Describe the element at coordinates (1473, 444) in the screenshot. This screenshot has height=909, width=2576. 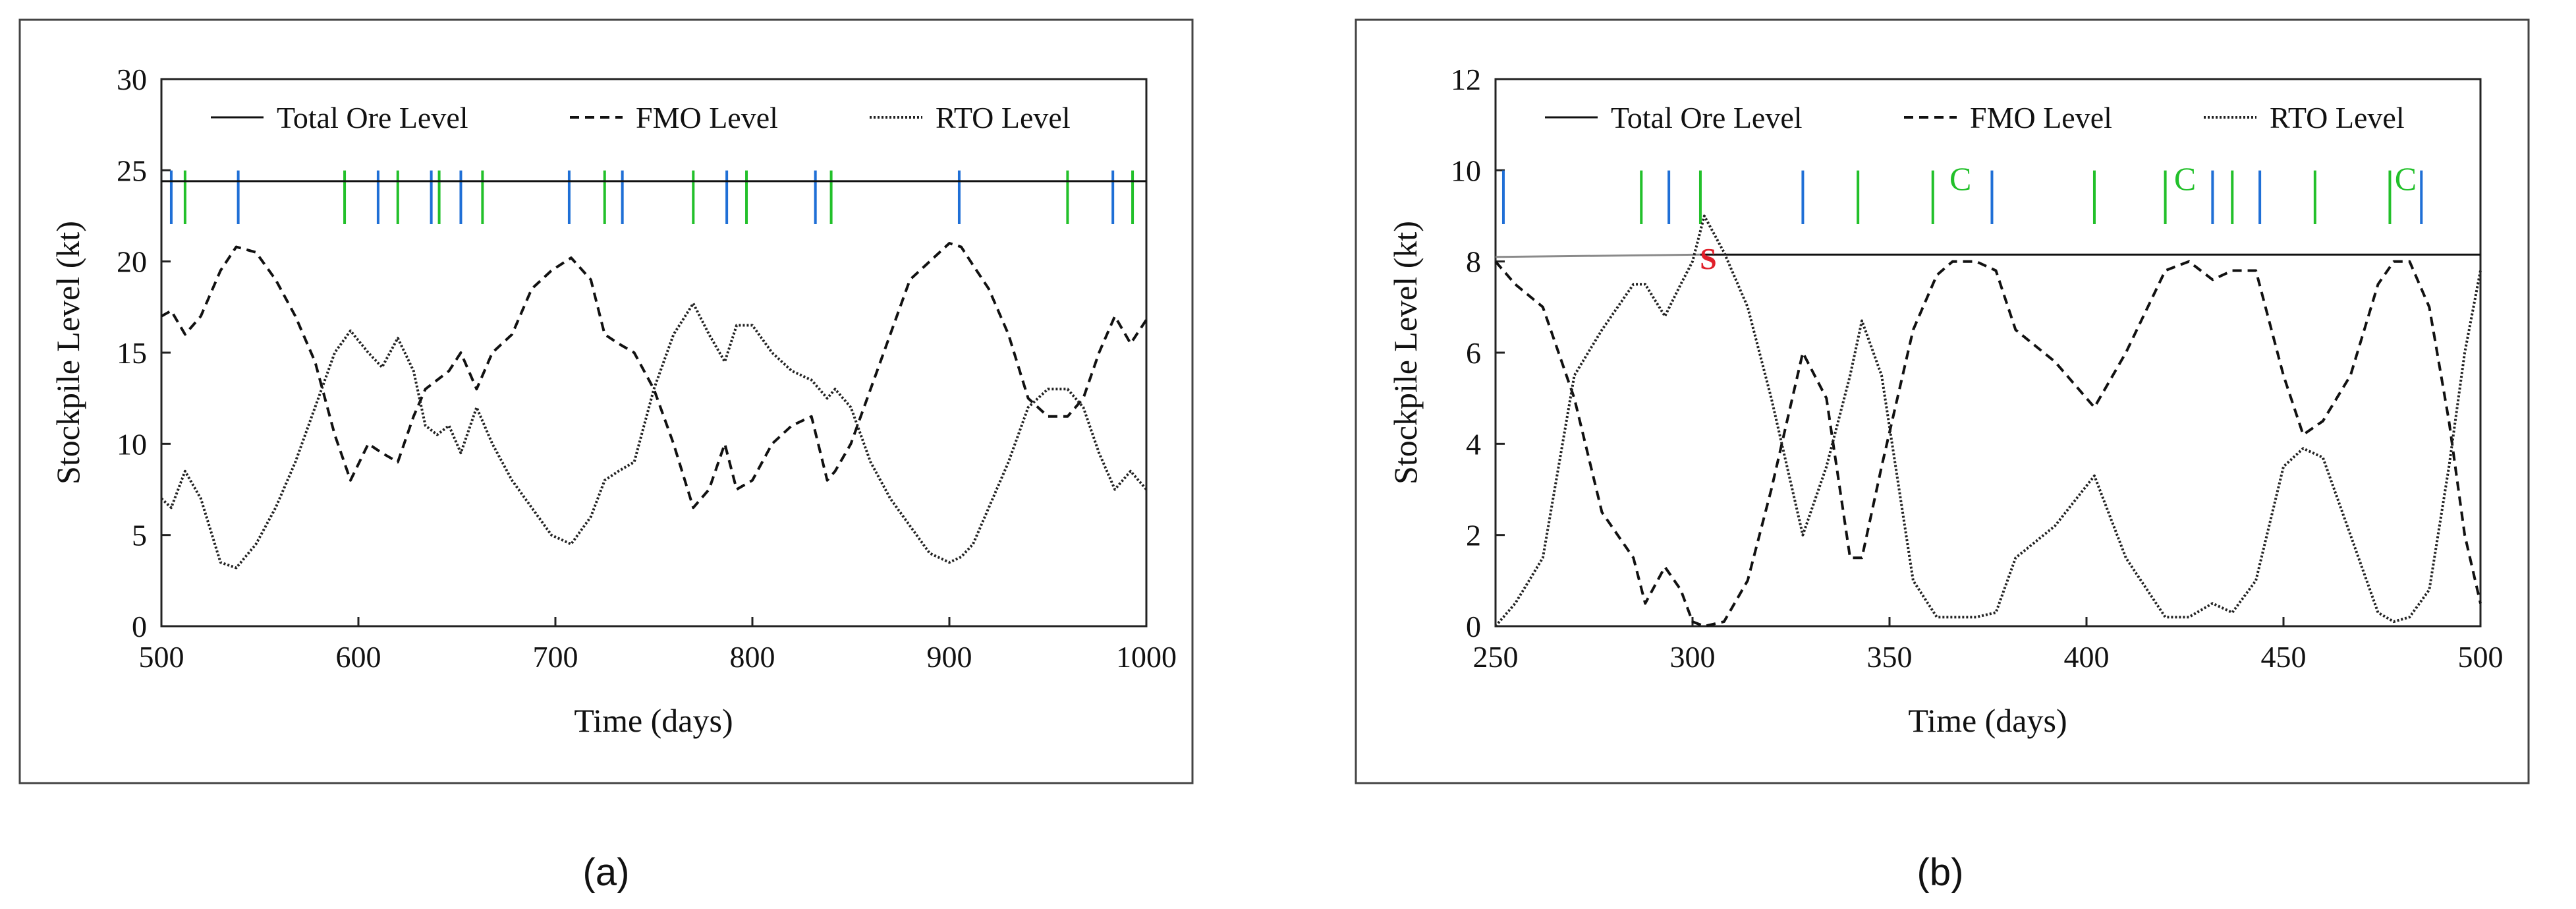
I see `y-tick-label: 4` at that location.